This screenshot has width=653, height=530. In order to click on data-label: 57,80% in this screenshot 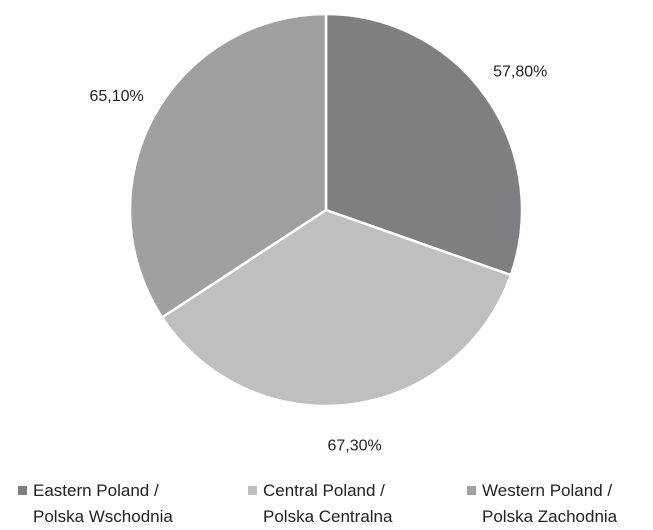, I will do `click(520, 72)`.